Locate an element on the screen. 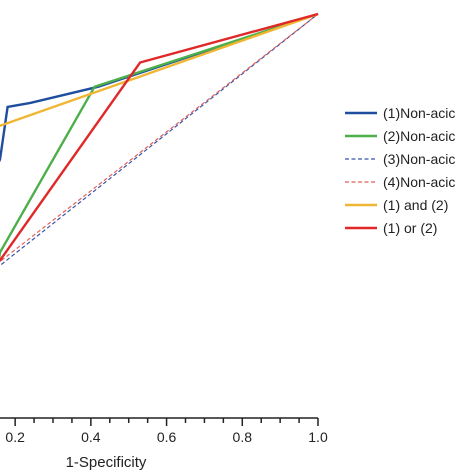 This screenshot has width=474, height=474. legend-label-3-non-acic: (3)Non-acic is located at coordinates (419, 159).